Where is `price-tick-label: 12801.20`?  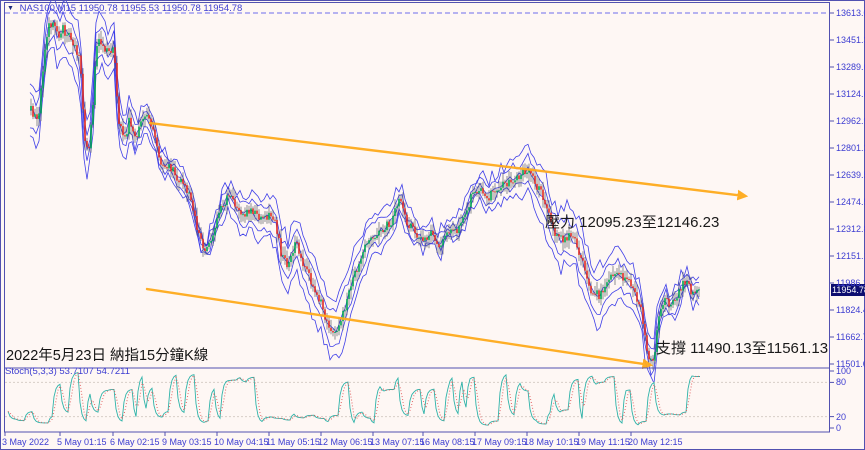
price-tick-label: 12801.20 is located at coordinates (850, 148).